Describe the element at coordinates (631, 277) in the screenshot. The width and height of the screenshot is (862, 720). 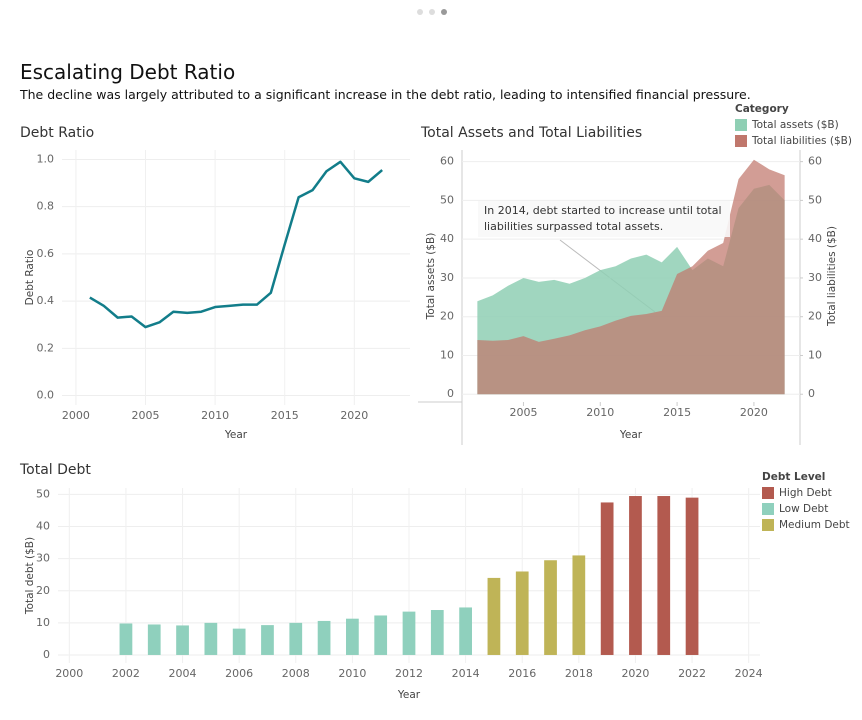
I see `area` at that location.